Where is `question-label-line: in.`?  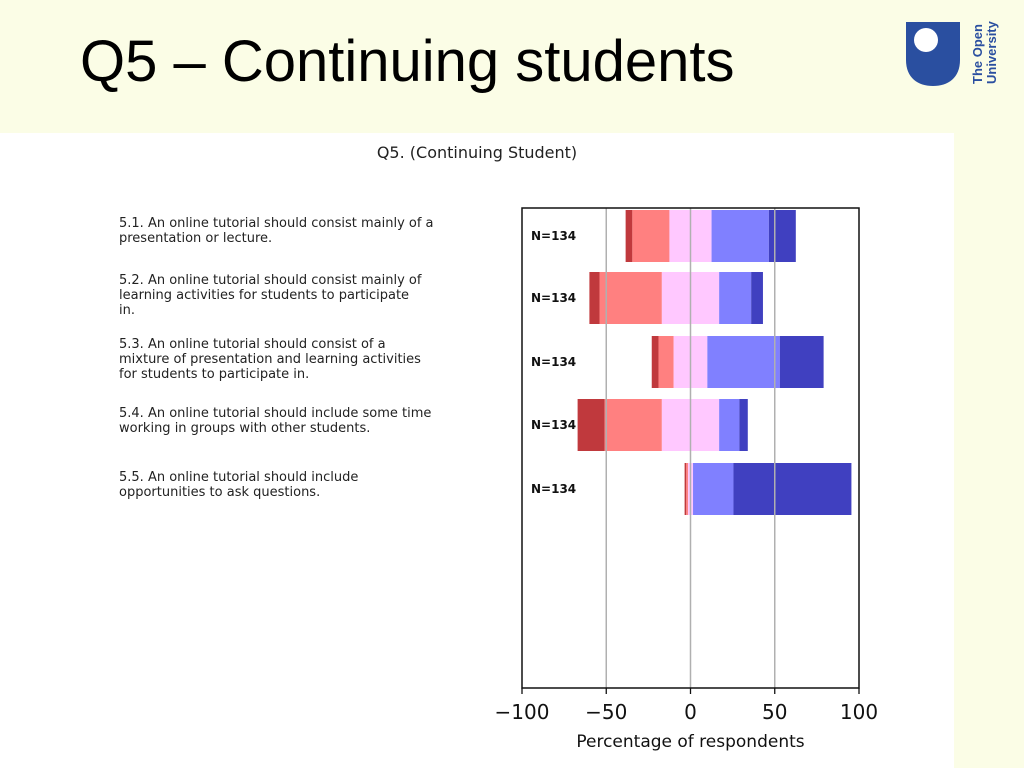 question-label-line: in. is located at coordinates (127, 310).